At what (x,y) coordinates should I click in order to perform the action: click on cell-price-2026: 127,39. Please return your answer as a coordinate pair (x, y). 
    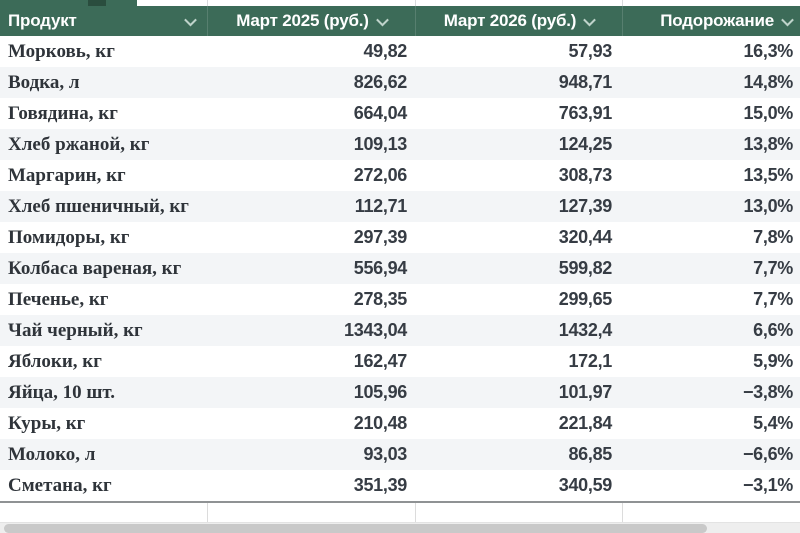
    Looking at the image, I should click on (585, 206).